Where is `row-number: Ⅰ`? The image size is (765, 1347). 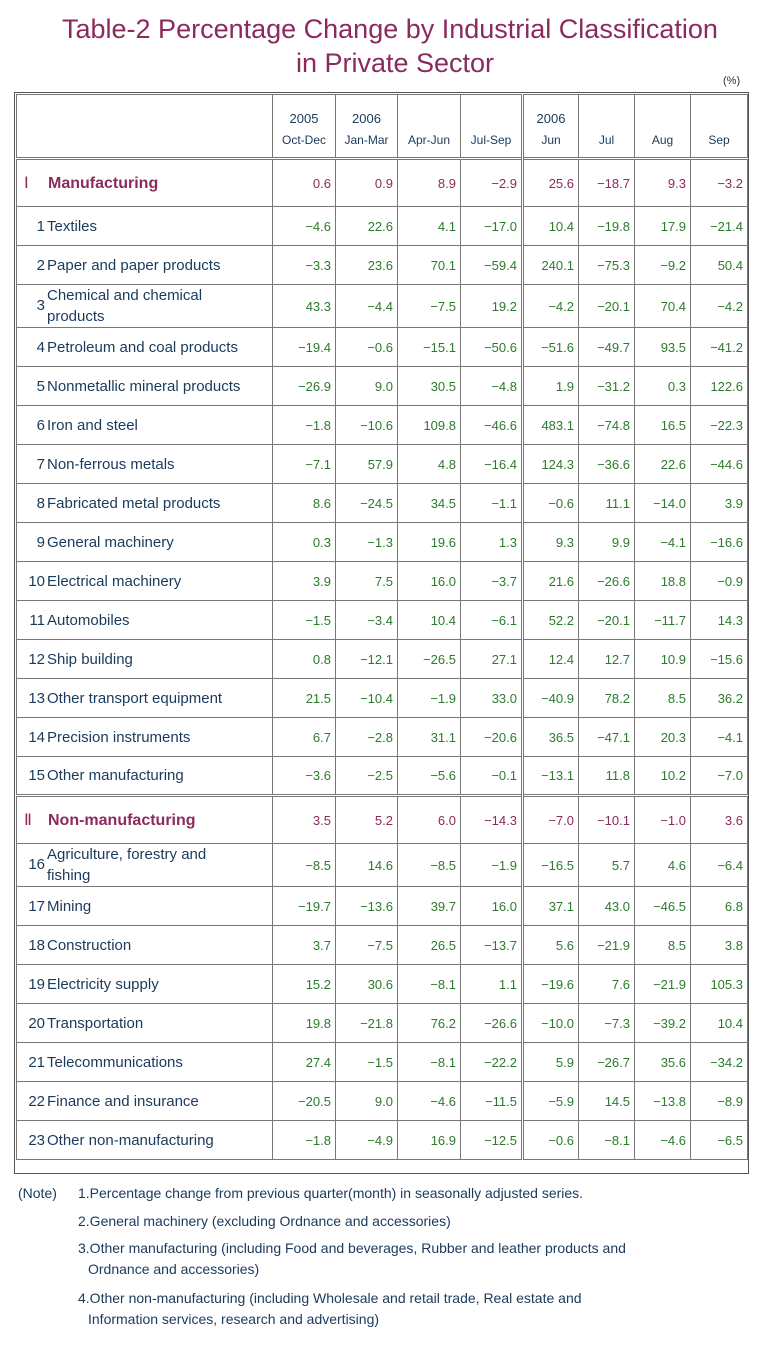
row-number: Ⅰ is located at coordinates (26, 183).